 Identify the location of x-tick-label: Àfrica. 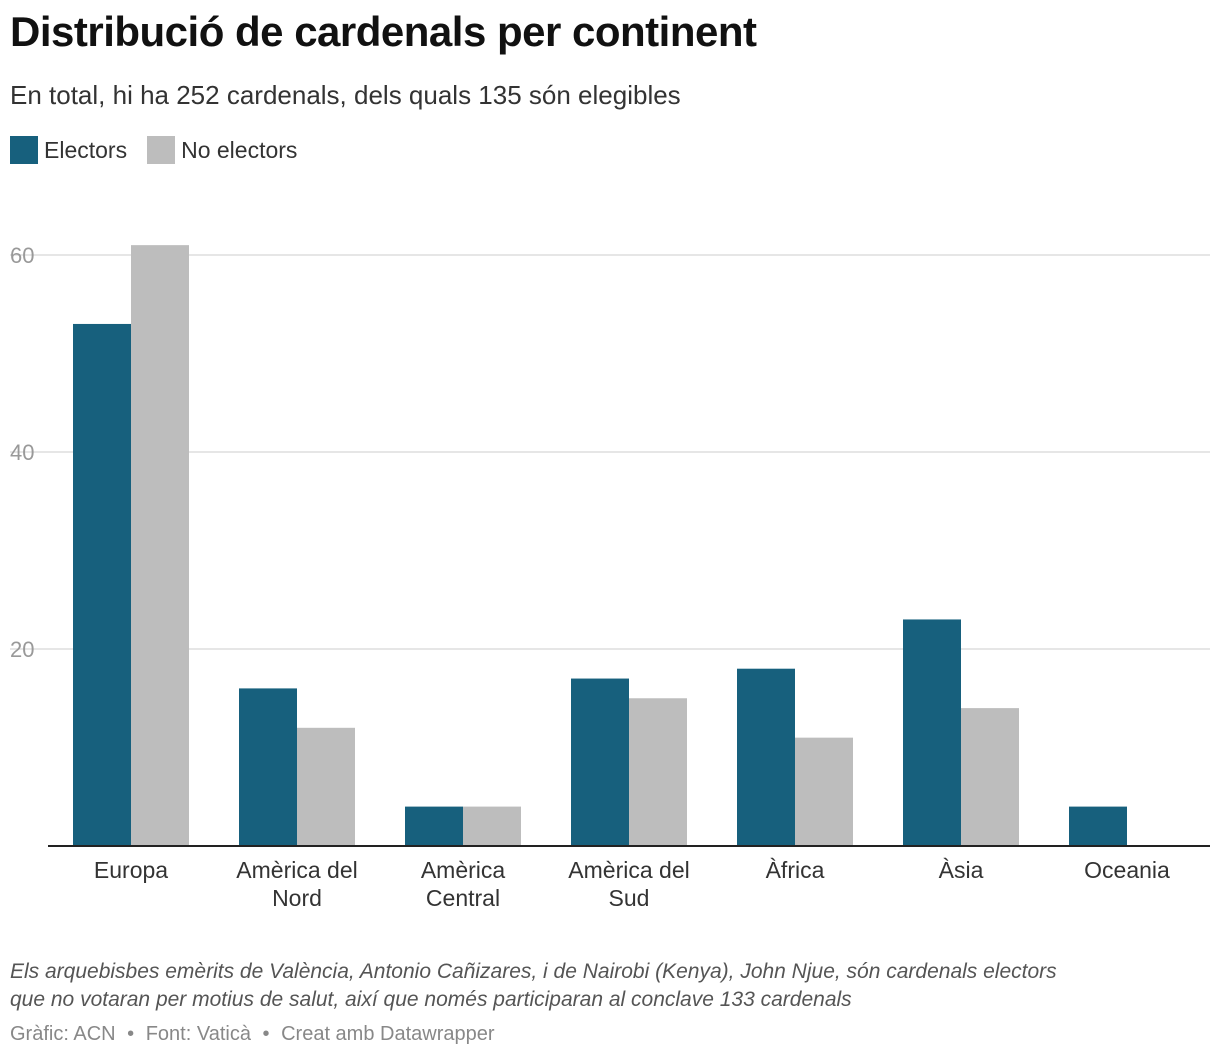
(795, 870).